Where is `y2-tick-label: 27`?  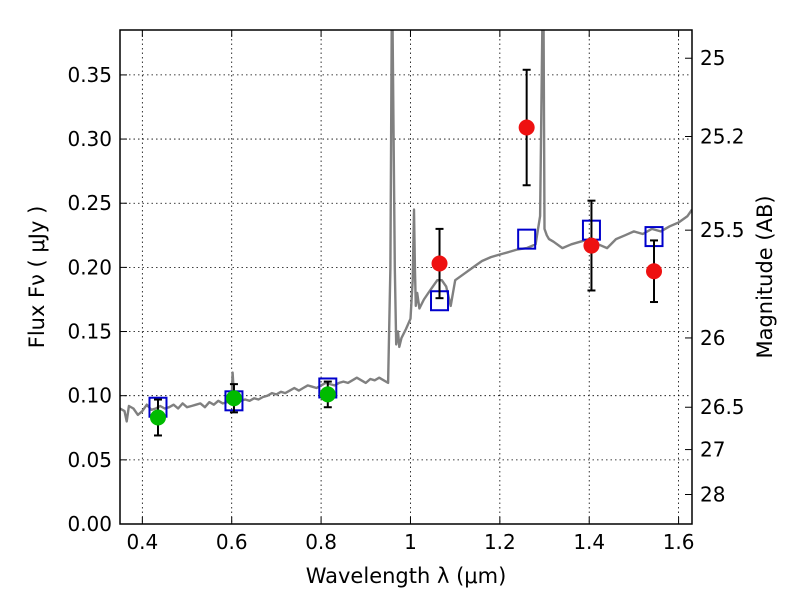
y2-tick-label: 27 is located at coordinates (712, 450).